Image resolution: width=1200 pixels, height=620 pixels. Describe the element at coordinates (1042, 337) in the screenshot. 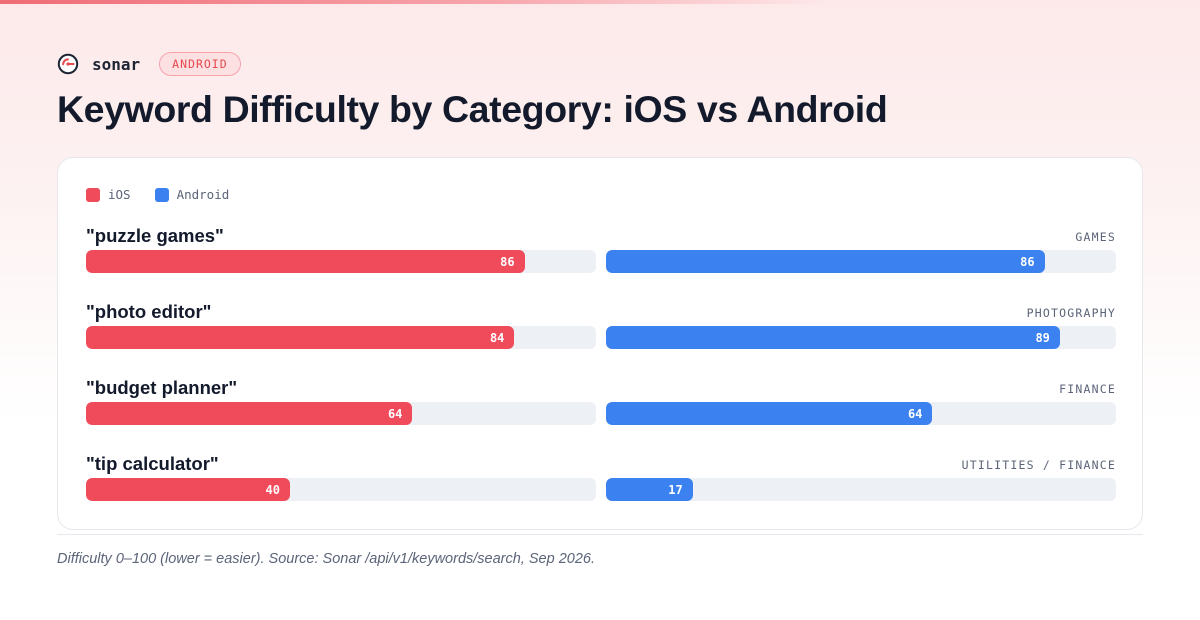

I see `android-value-label: 89` at that location.